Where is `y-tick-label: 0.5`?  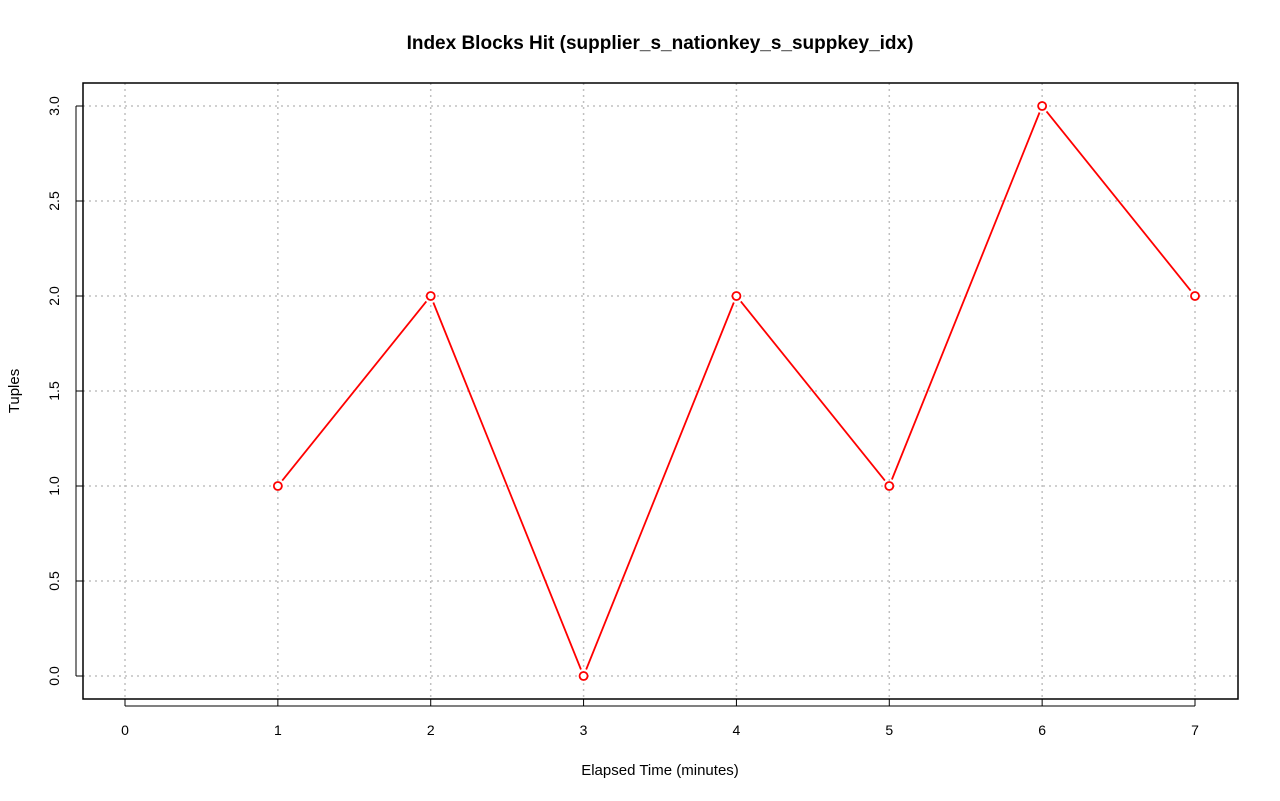 y-tick-label: 0.5 is located at coordinates (54, 581).